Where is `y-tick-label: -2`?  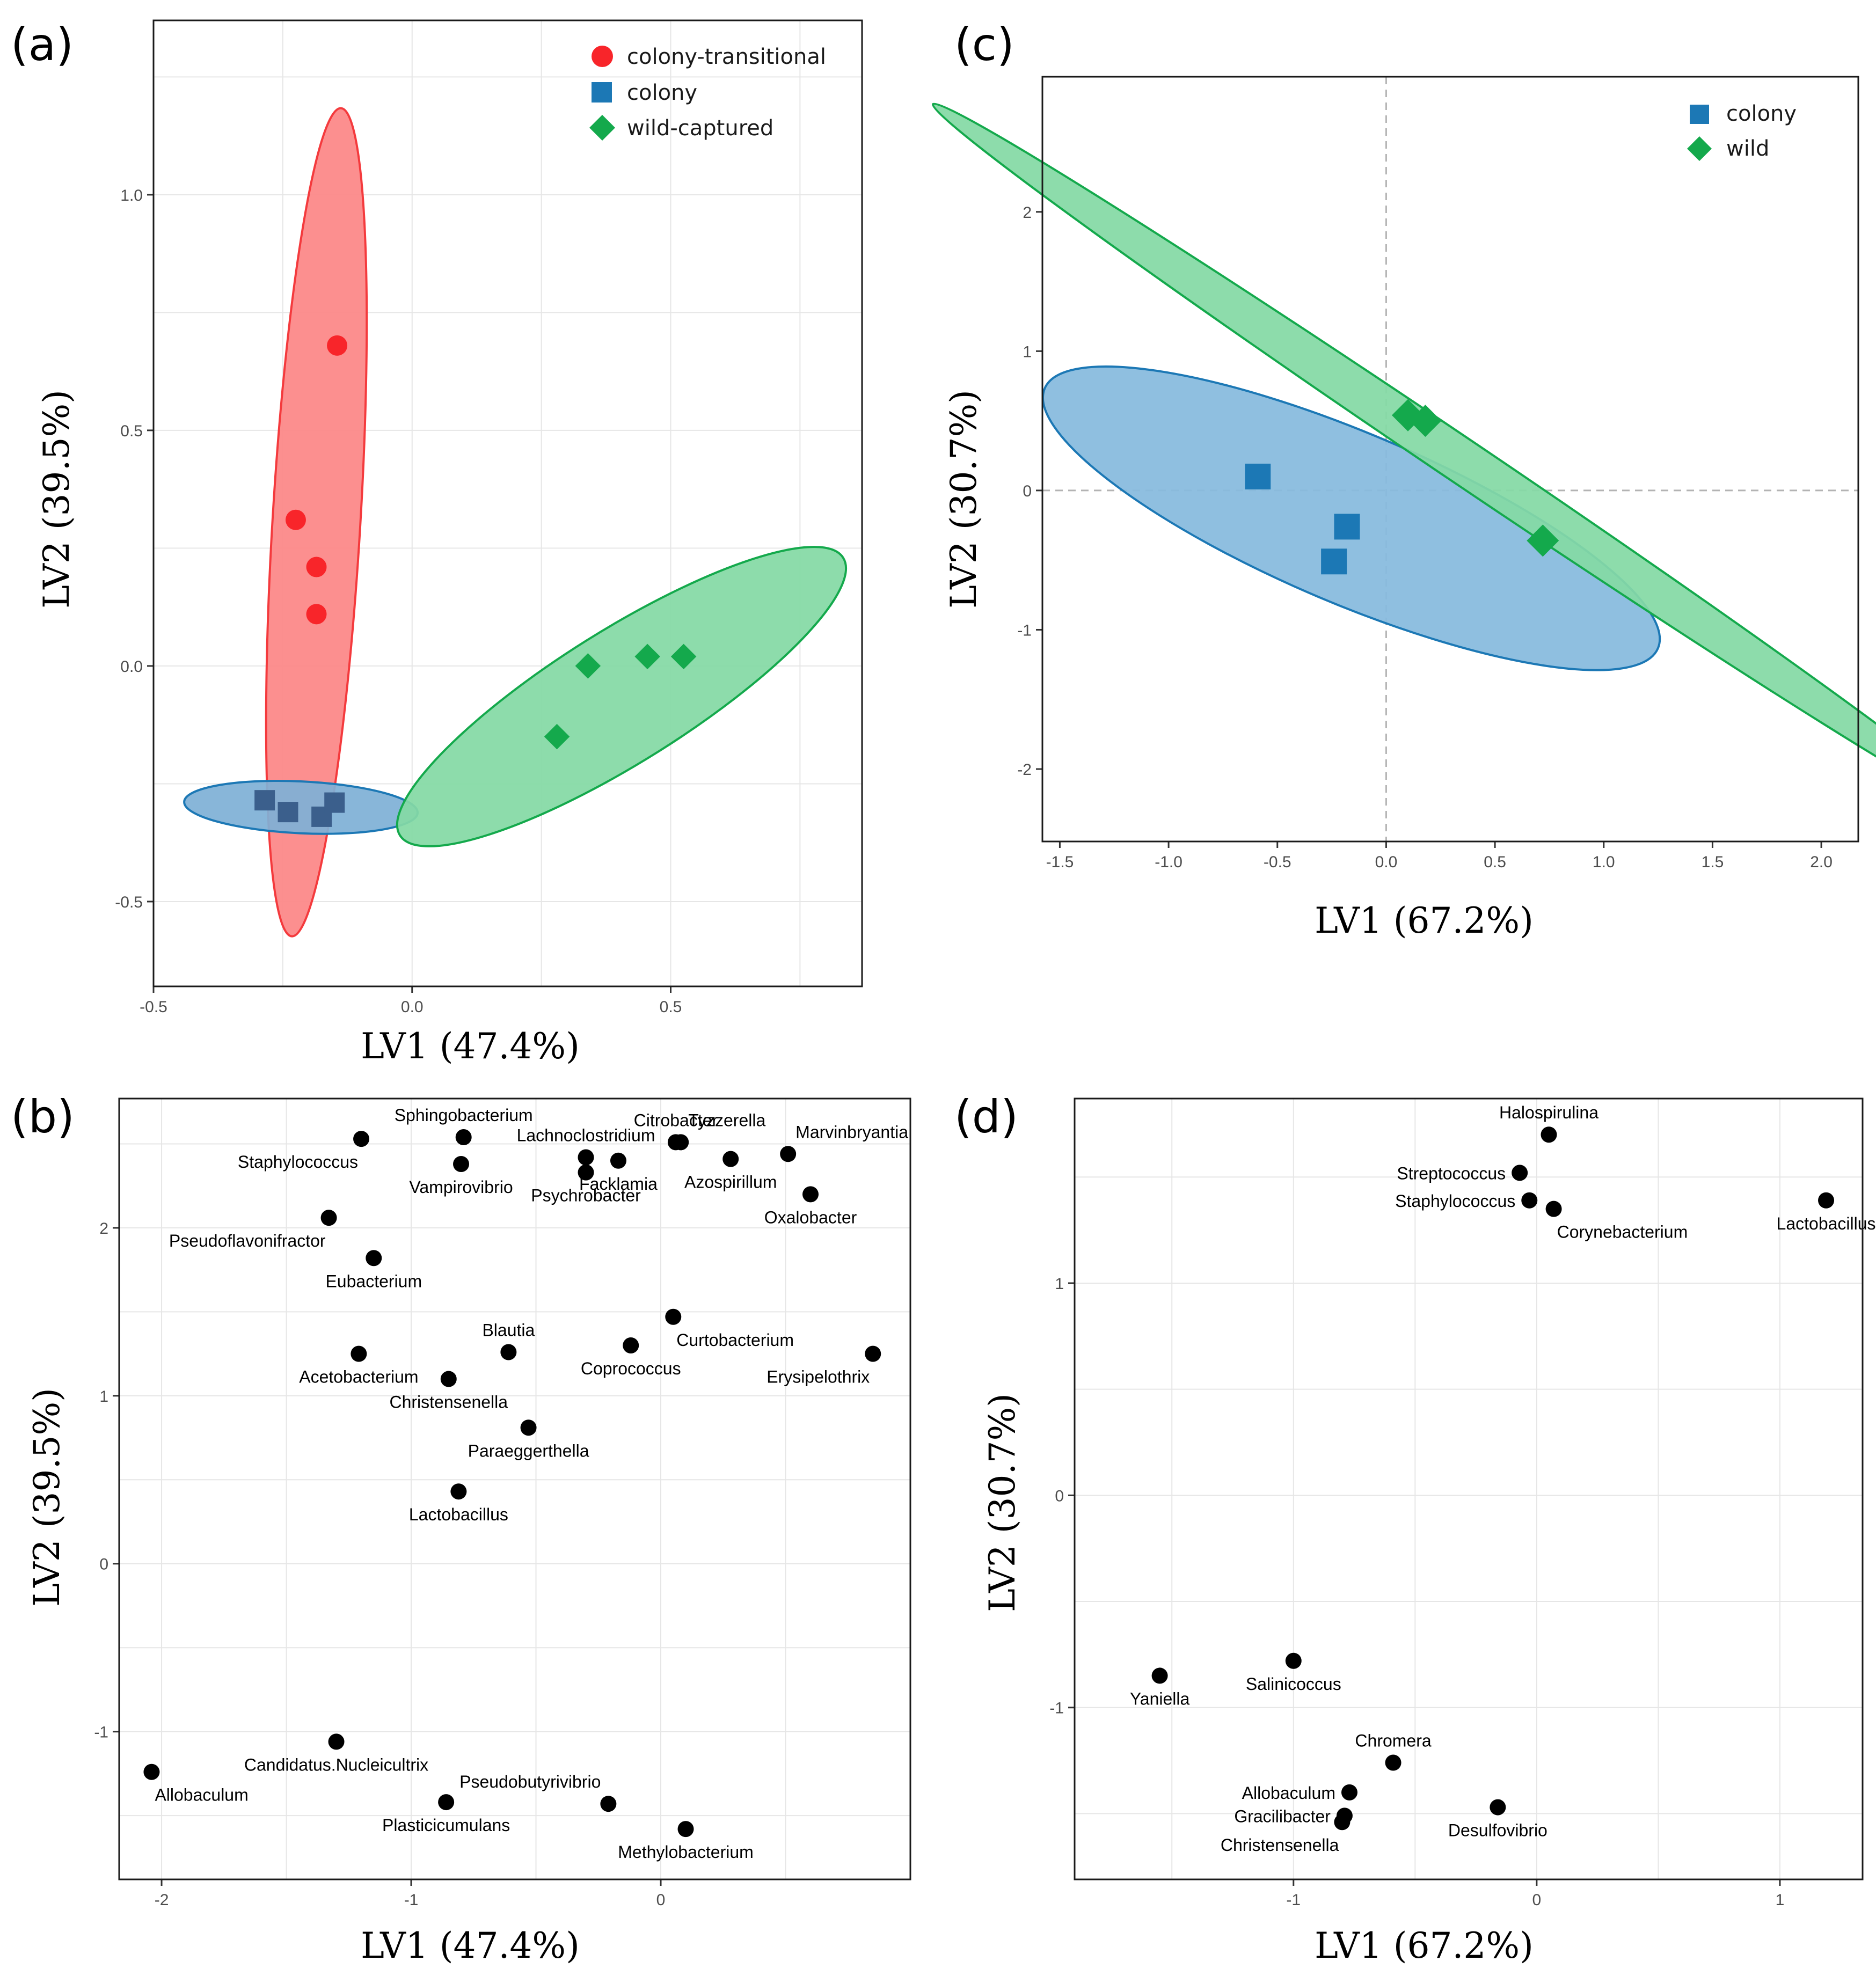
y-tick-label: -2 is located at coordinates (1024, 770).